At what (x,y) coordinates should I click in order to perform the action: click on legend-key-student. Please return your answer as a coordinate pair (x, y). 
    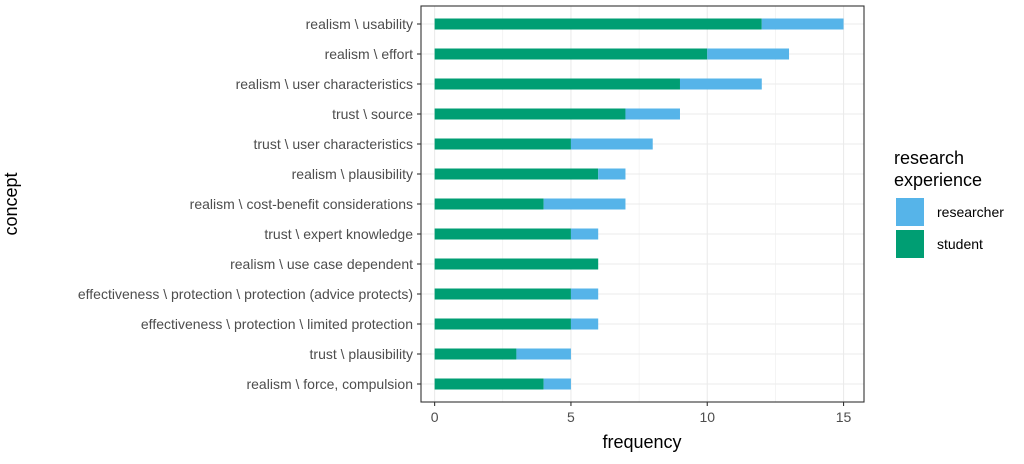
    Looking at the image, I should click on (910, 244).